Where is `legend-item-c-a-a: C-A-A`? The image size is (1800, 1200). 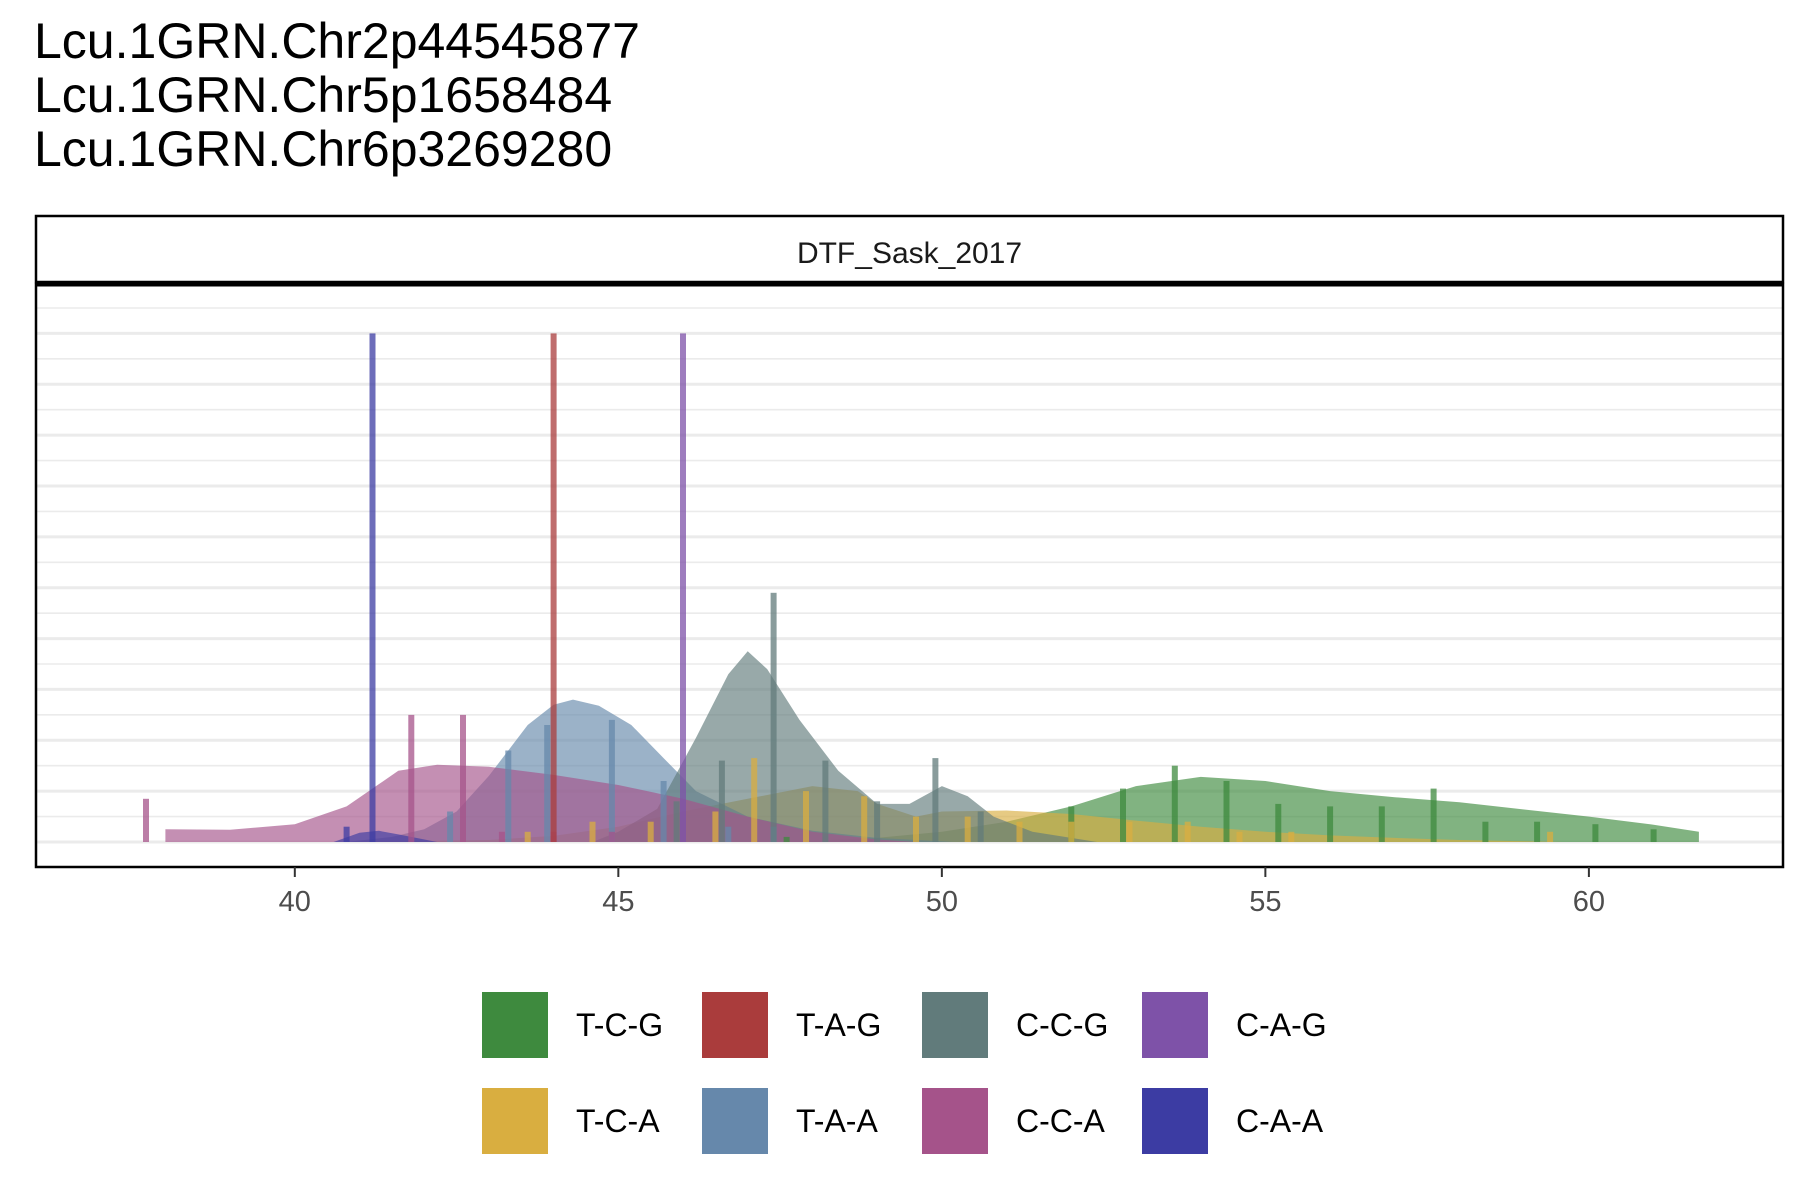
legend-item-c-a-a: C-A-A is located at coordinates (1252, 1121).